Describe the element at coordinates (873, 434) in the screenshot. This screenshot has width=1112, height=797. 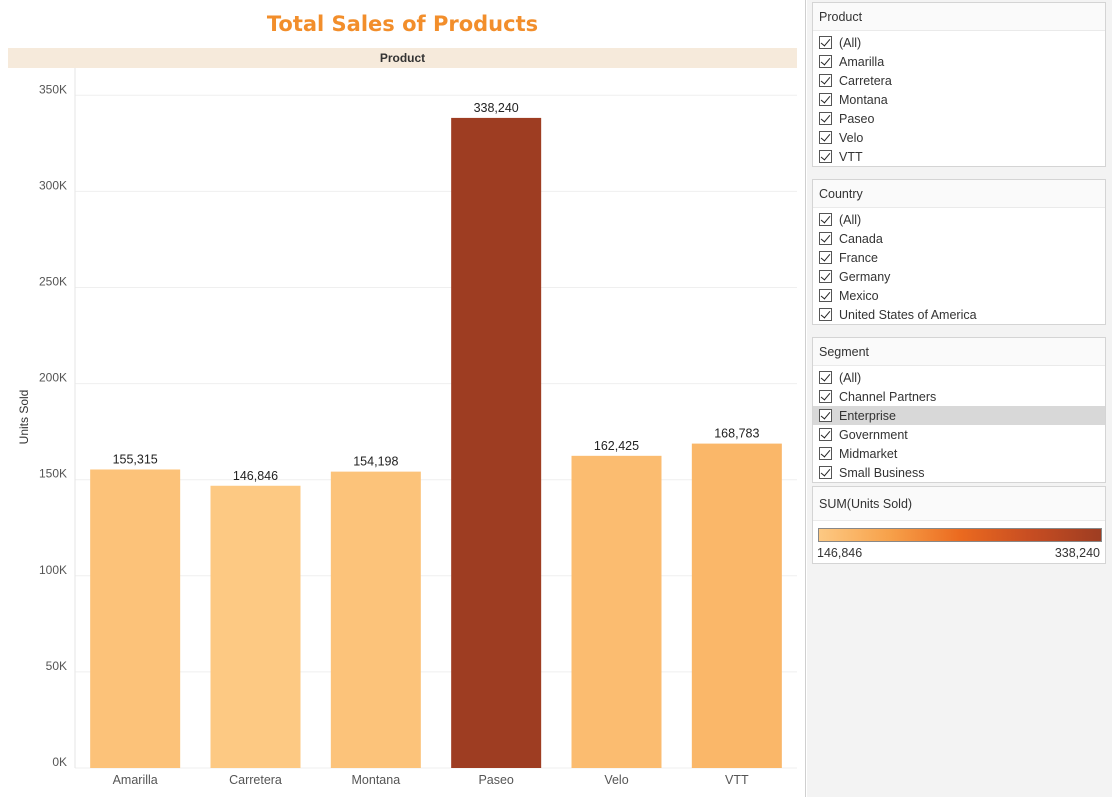
I see `filter-option-label: Government` at that location.